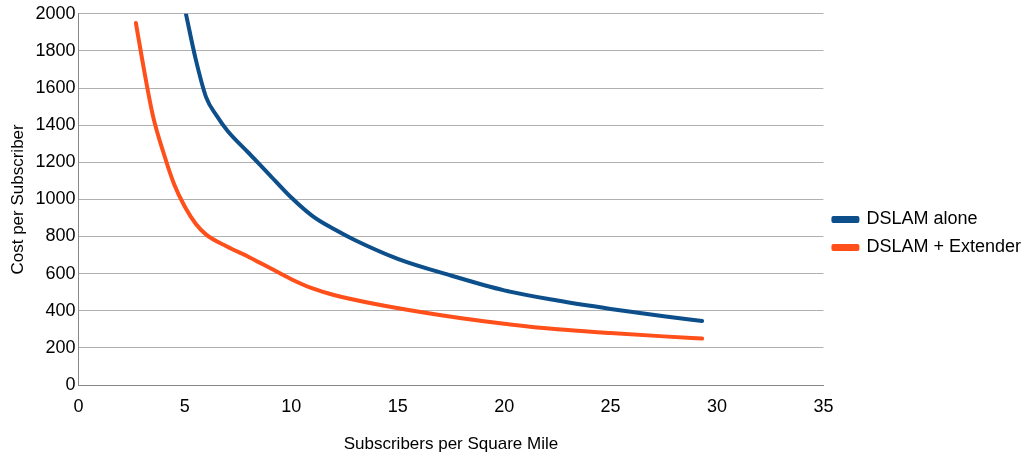 The width and height of the screenshot is (1035, 461). What do you see at coordinates (60, 272) in the screenshot?
I see `y-tick-label: 600` at bounding box center [60, 272].